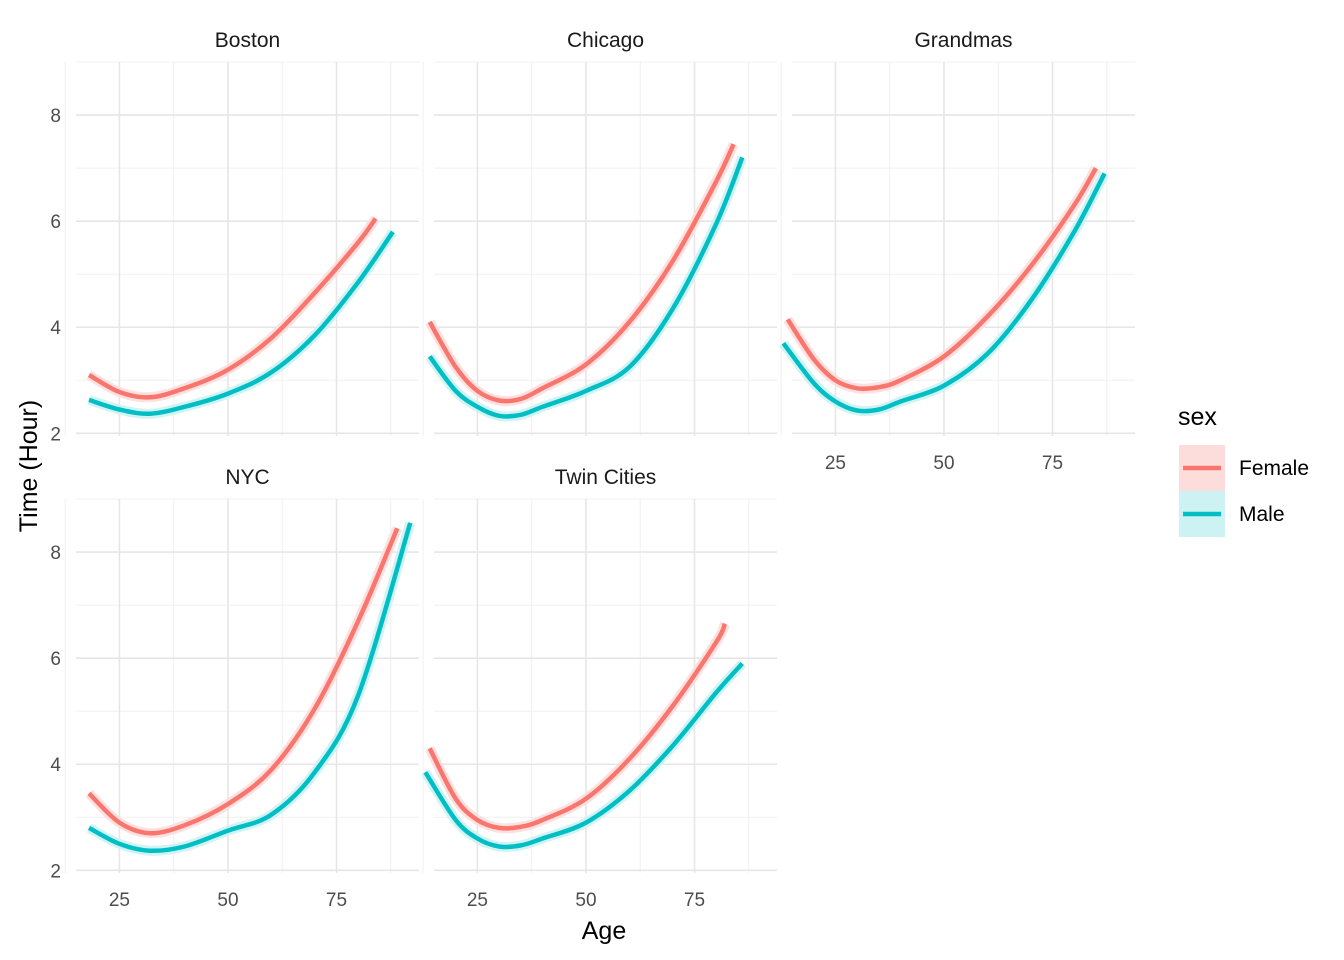  What do you see at coordinates (247, 40) in the screenshot?
I see `facet-strip-label: Boston` at bounding box center [247, 40].